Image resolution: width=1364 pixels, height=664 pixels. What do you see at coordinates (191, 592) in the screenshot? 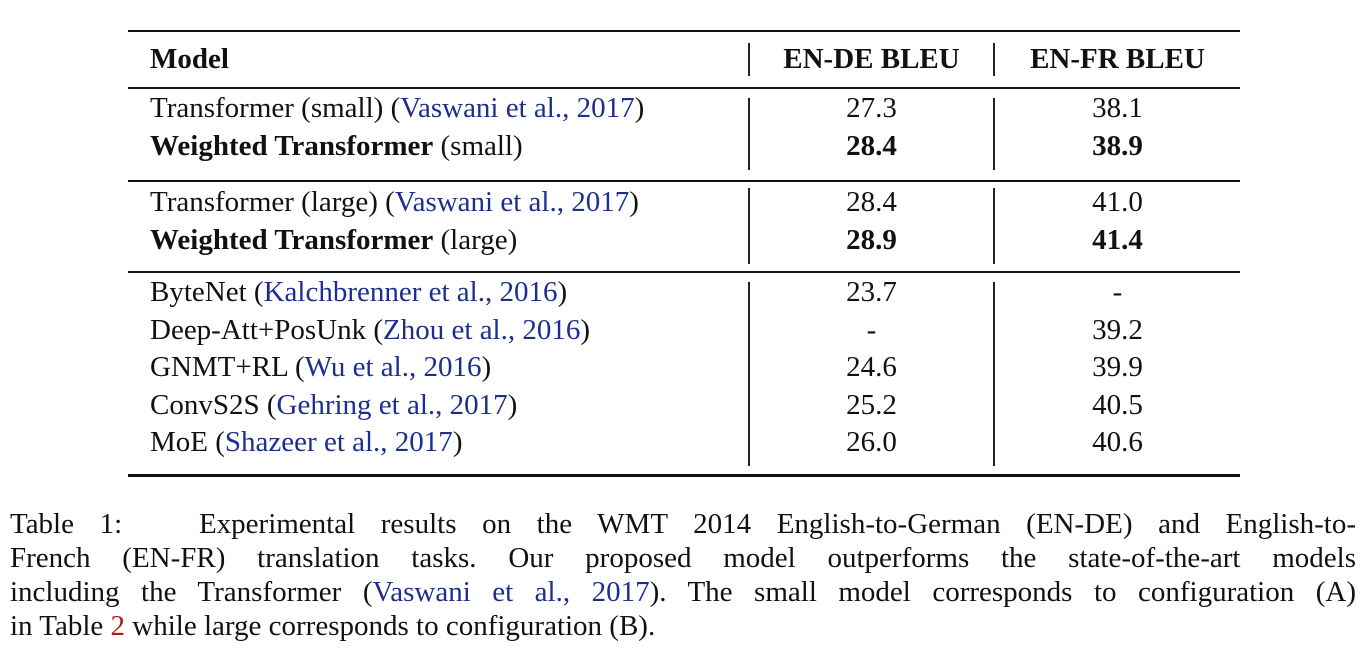
I see `caption-text: including the Transformer (` at bounding box center [191, 592].